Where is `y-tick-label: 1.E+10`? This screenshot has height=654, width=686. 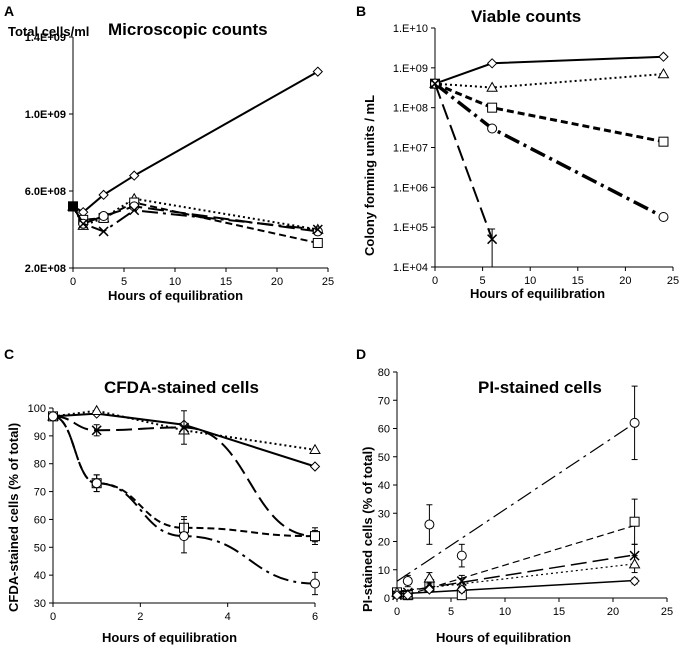
y-tick-label: 1.E+10 is located at coordinates (410, 29).